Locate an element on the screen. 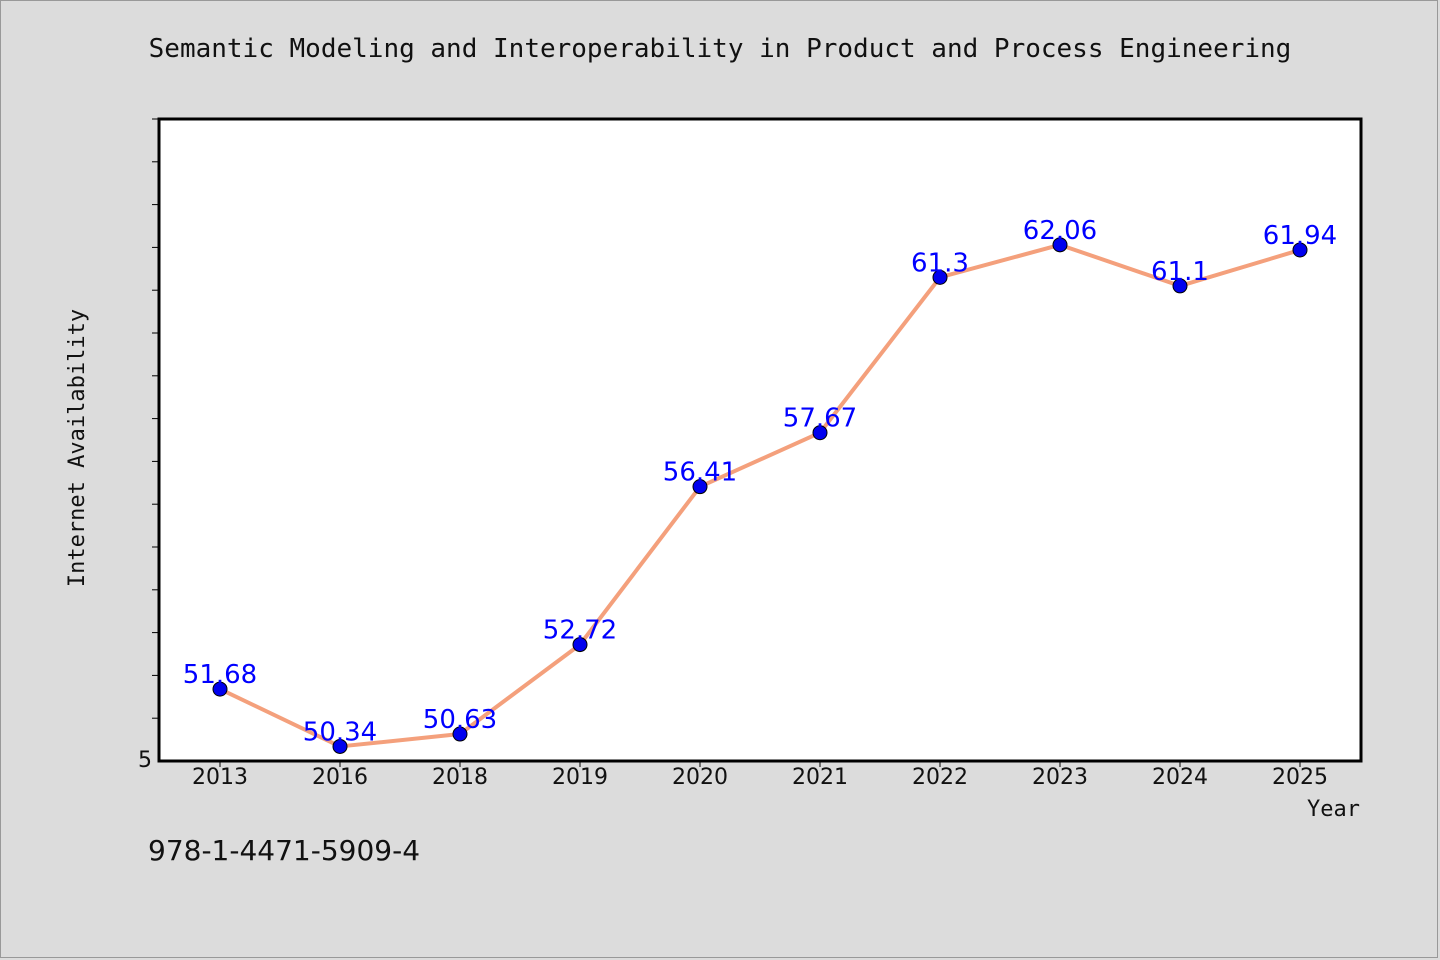 Image resolution: width=1440 pixels, height=960 pixels. x-tick-label: 2019 is located at coordinates (580, 777).